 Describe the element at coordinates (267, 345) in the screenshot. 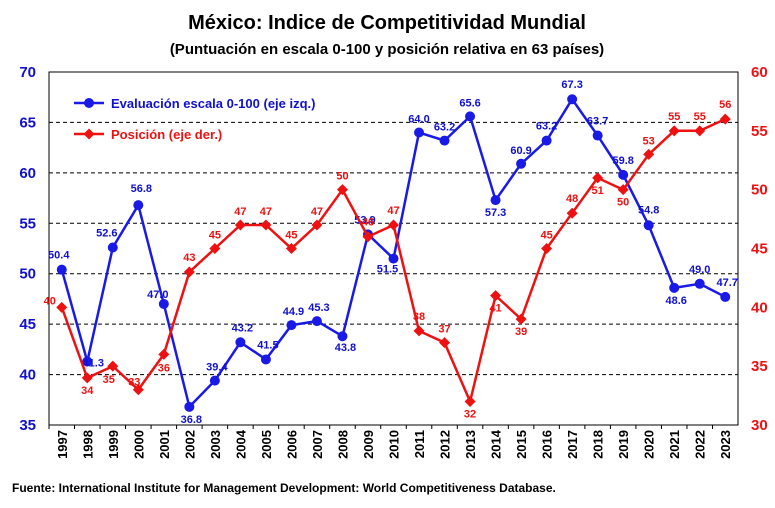

I see `evaluacion-data-label: 41.5` at that location.